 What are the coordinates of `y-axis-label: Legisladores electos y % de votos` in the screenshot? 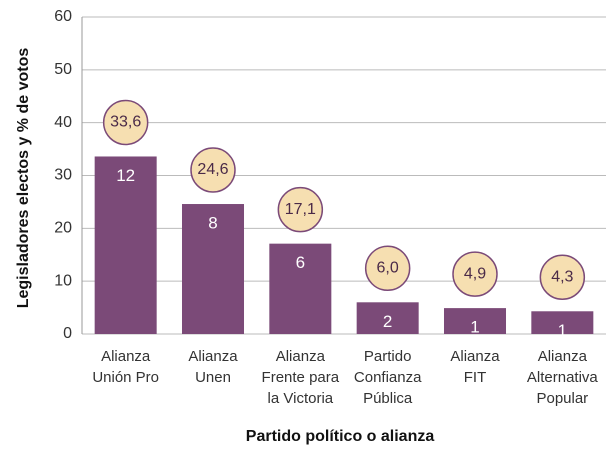 It's located at (23, 178).